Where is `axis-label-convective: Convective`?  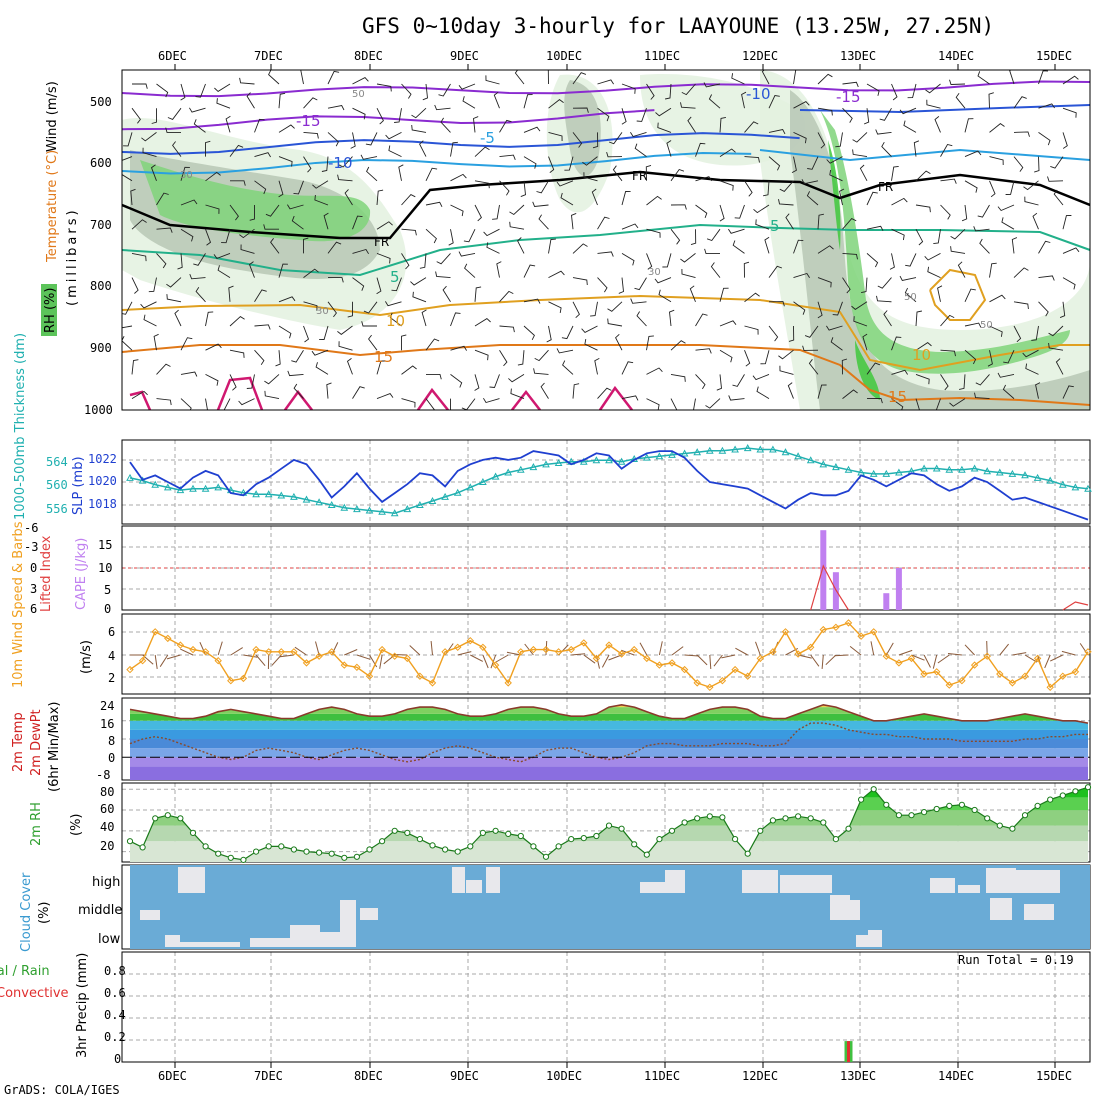 axis-label-convective: Convective is located at coordinates (34, 993).